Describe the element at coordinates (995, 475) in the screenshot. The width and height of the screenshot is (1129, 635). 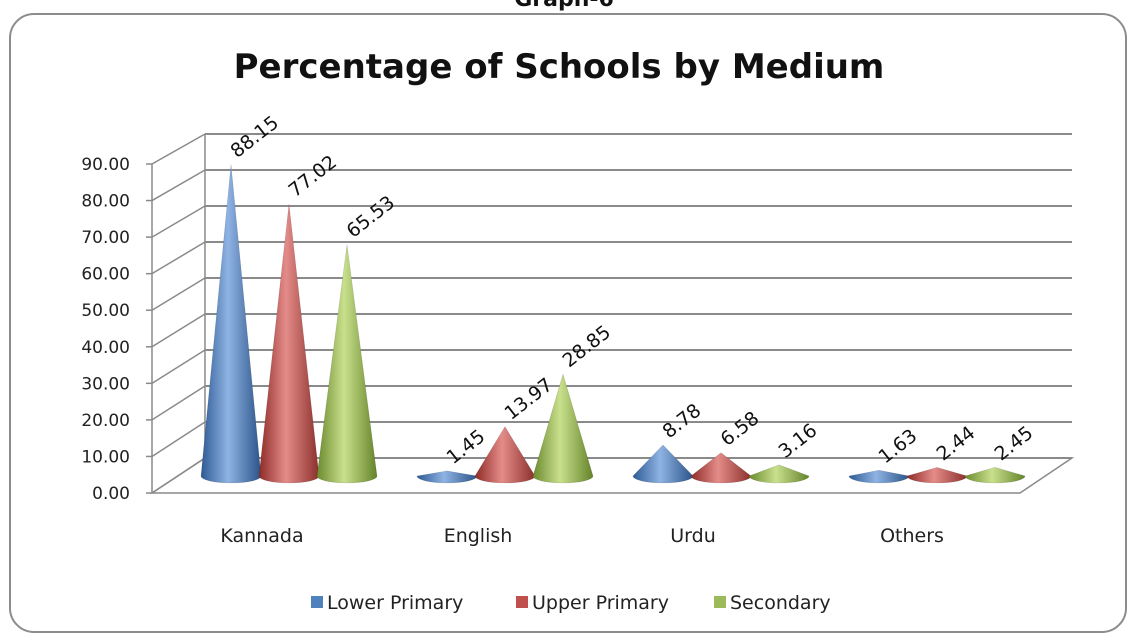
I see `cone-secondary-others` at that location.